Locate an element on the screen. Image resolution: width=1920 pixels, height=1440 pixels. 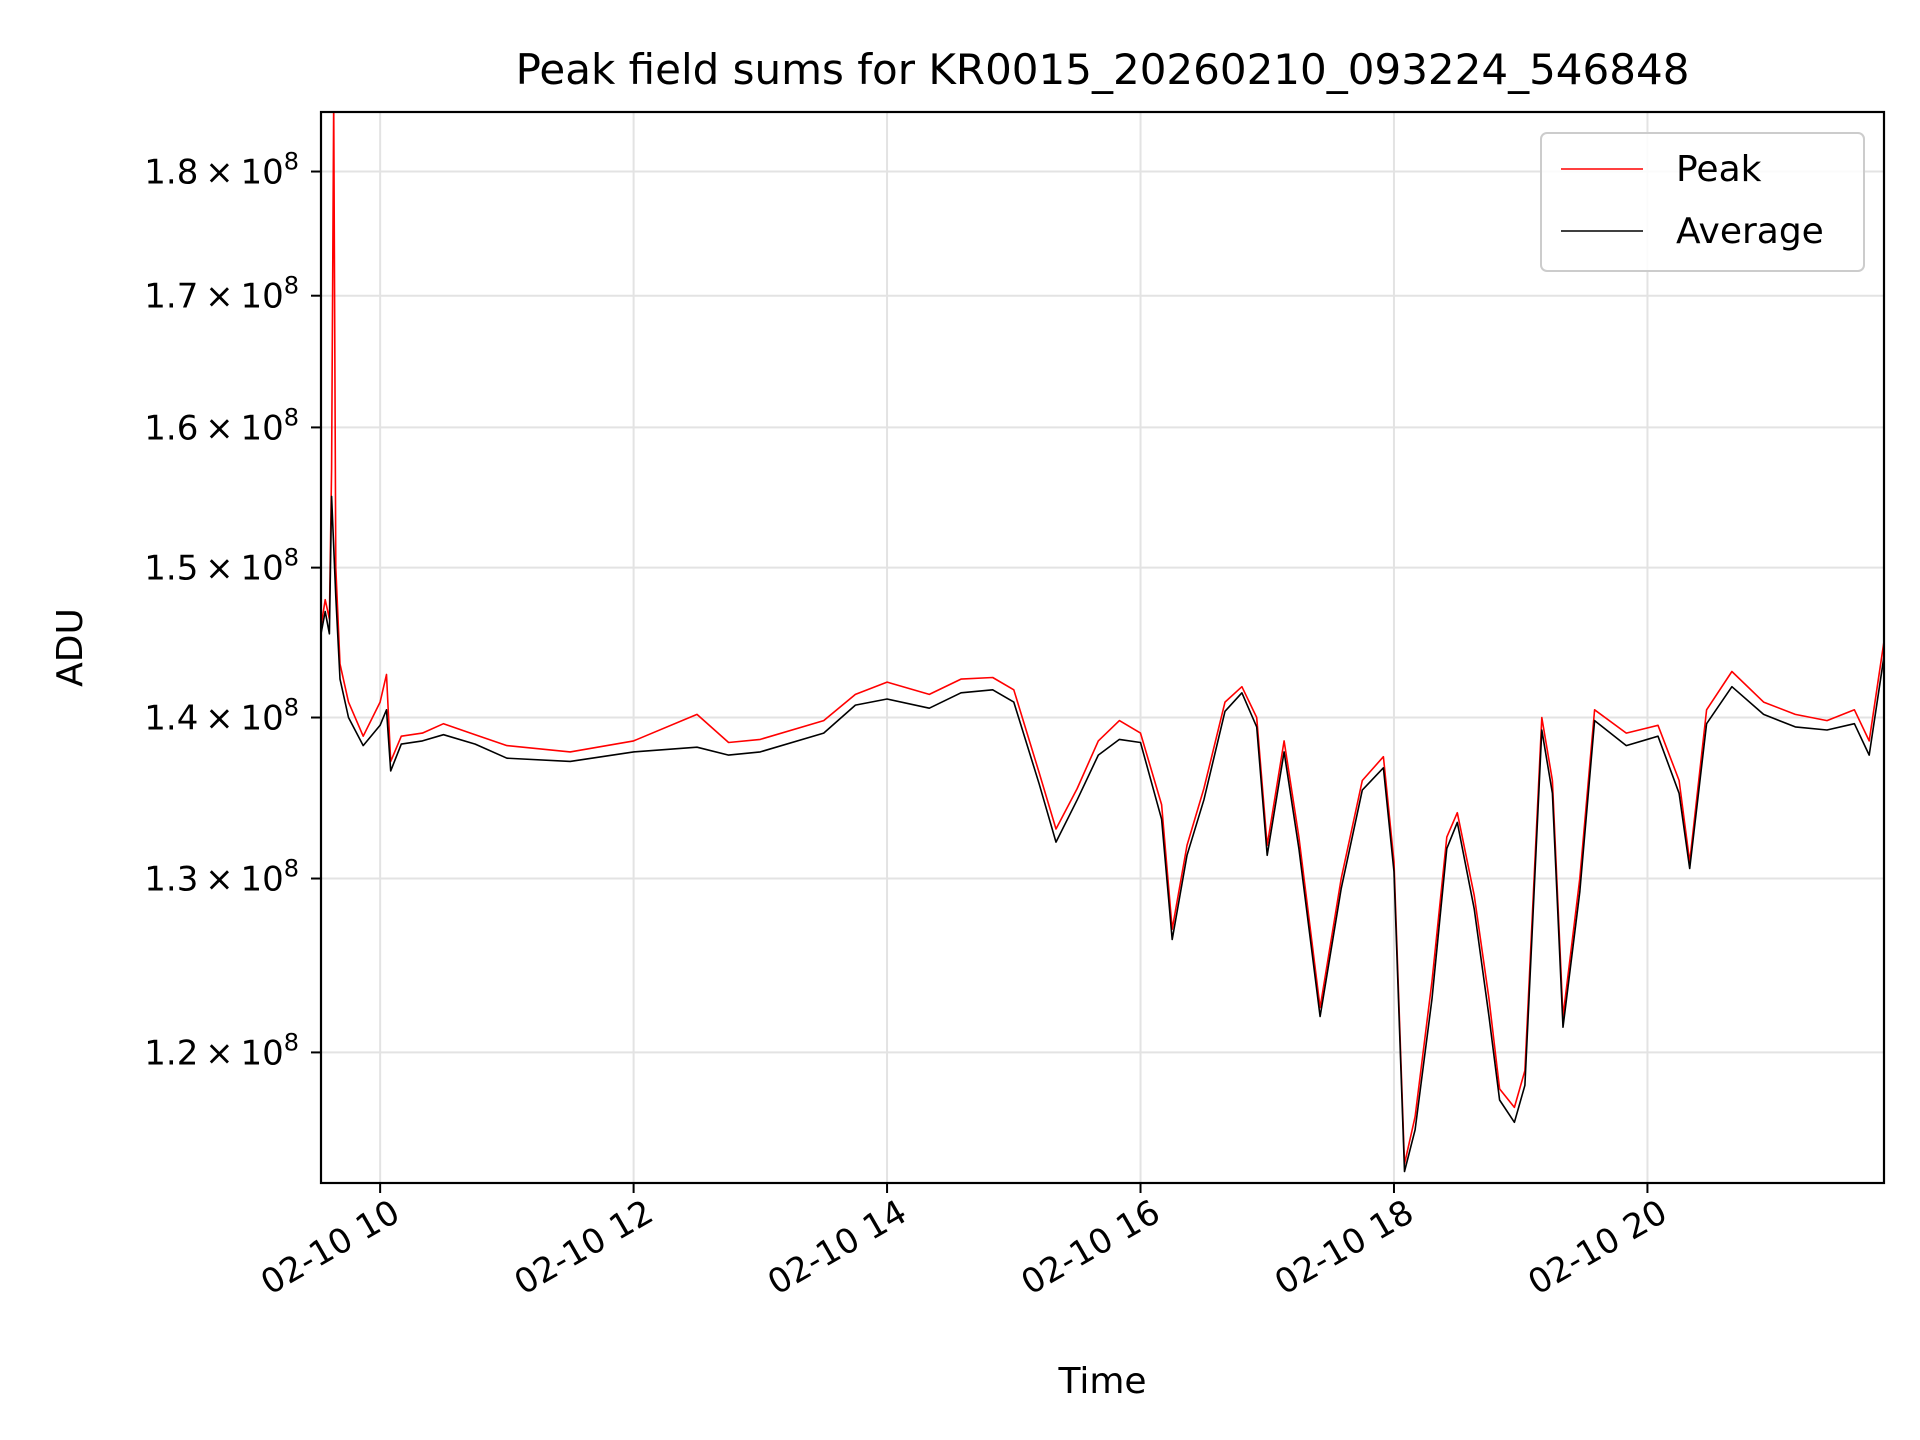
y-axis-title: ADU is located at coordinates (70, 647).